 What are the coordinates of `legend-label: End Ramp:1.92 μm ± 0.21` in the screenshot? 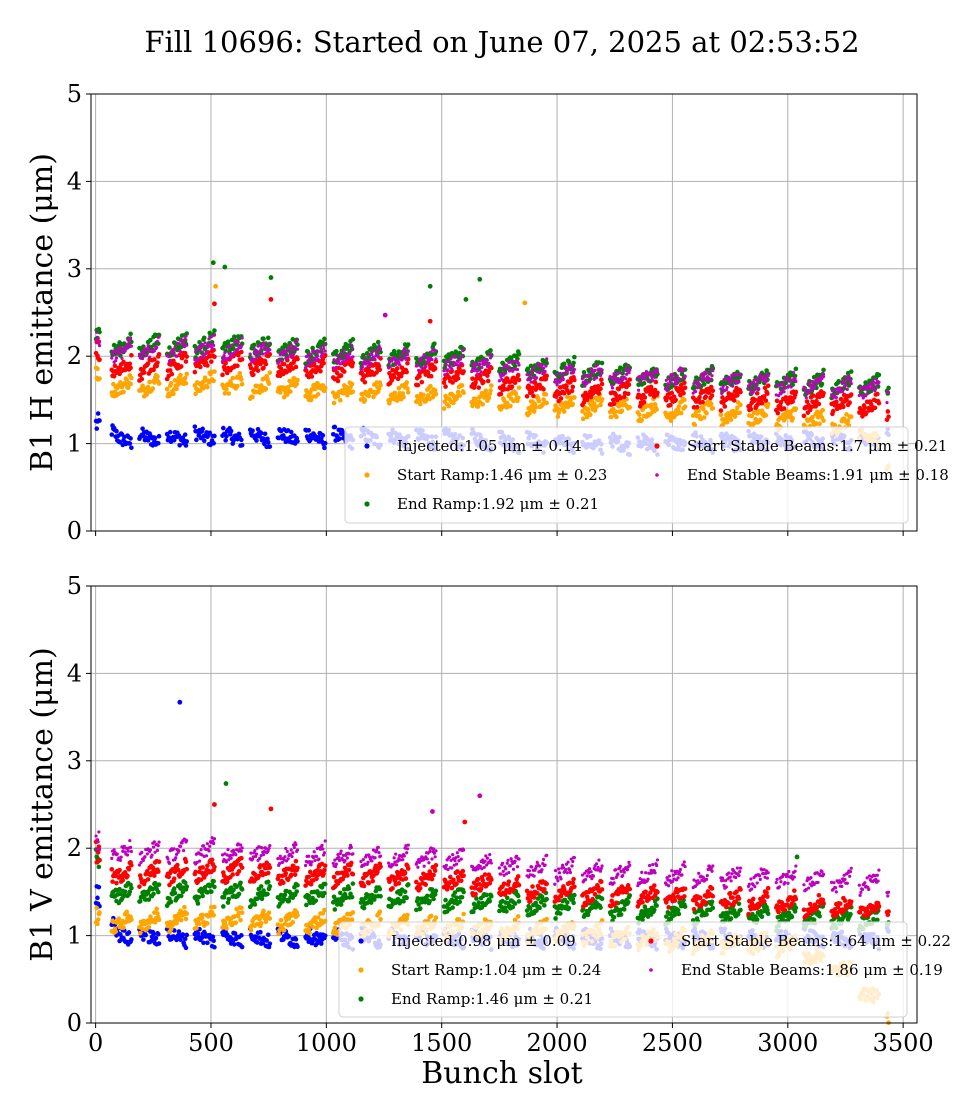 It's located at (498, 504).